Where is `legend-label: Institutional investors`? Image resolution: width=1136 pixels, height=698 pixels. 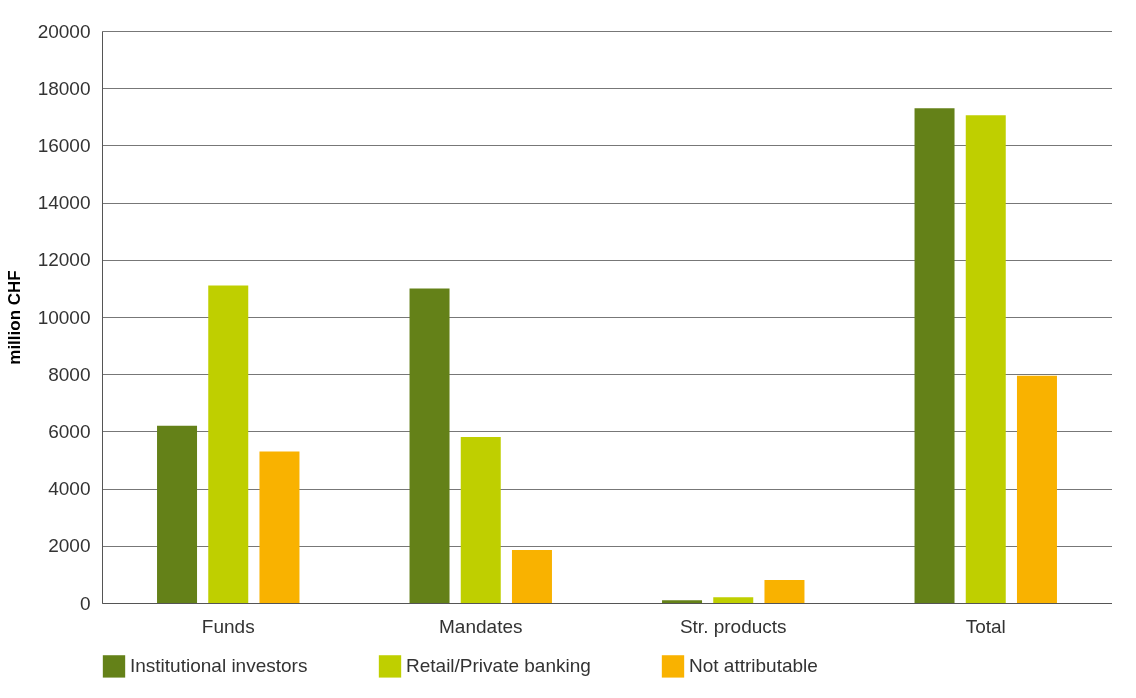 legend-label: Institutional investors is located at coordinates (219, 666).